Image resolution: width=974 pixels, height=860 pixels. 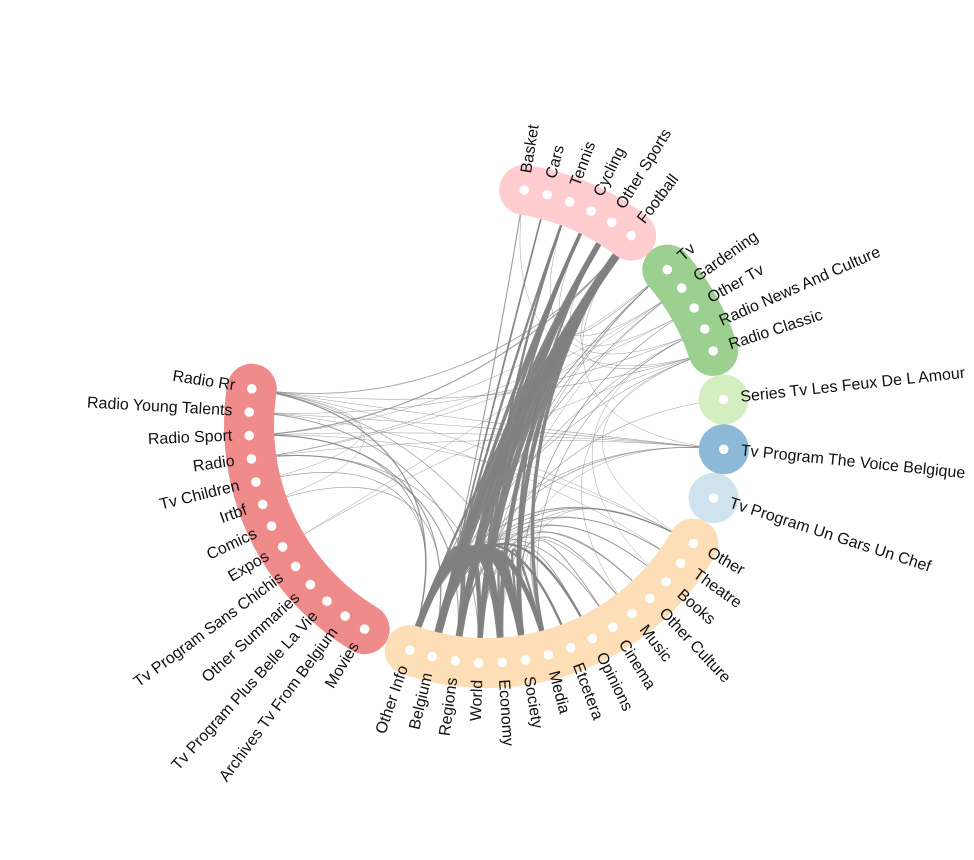 I want to click on link-radio-sport-other, so click(x=471, y=489).